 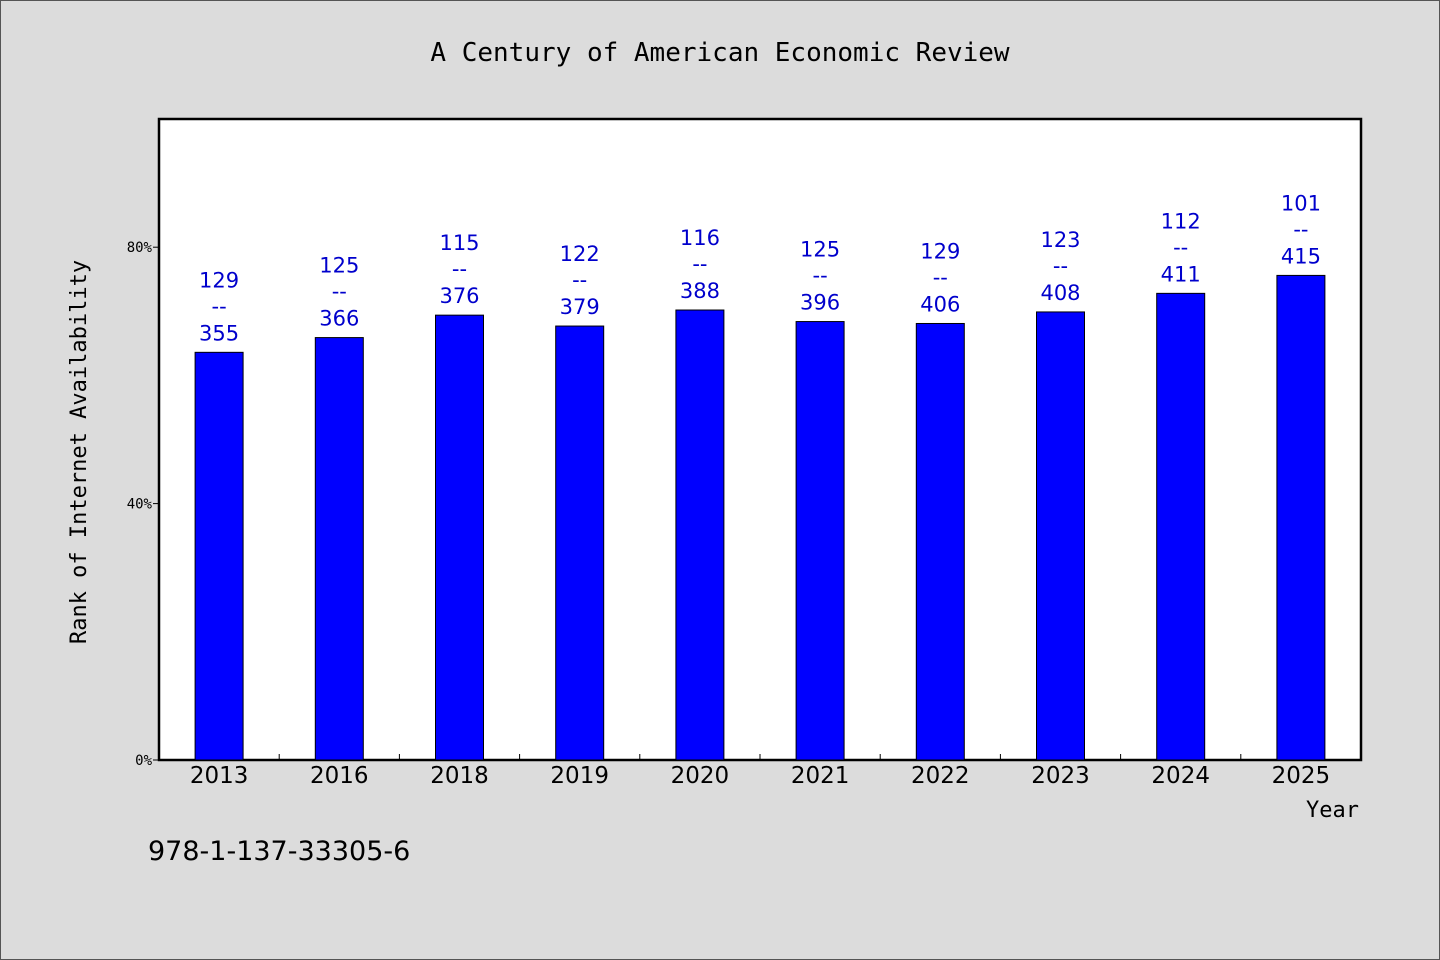 What do you see at coordinates (459, 537) in the screenshot?
I see `bar-2018` at bounding box center [459, 537].